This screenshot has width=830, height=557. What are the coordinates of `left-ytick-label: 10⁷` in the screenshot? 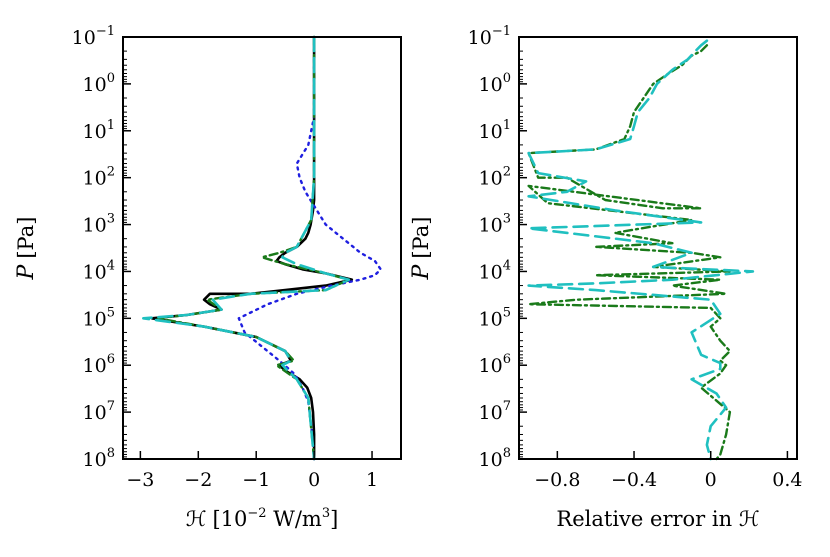 It's located at (99, 411).